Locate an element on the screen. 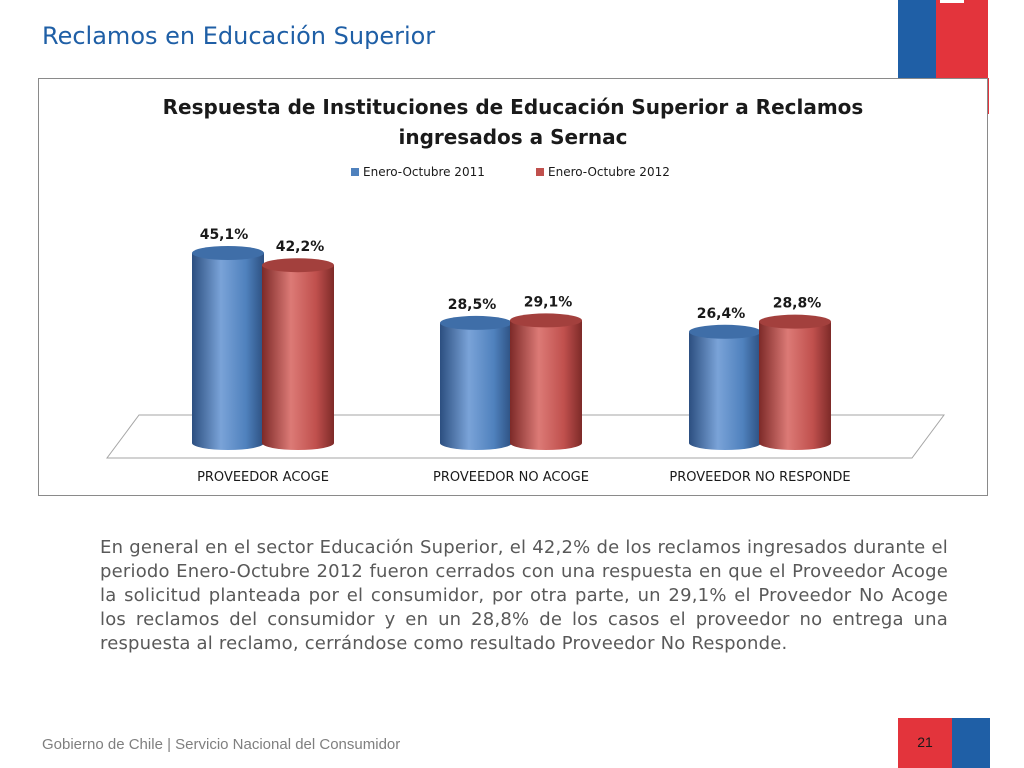 This screenshot has width=1024, height=768. flag-red-block is located at coordinates (962, 39).